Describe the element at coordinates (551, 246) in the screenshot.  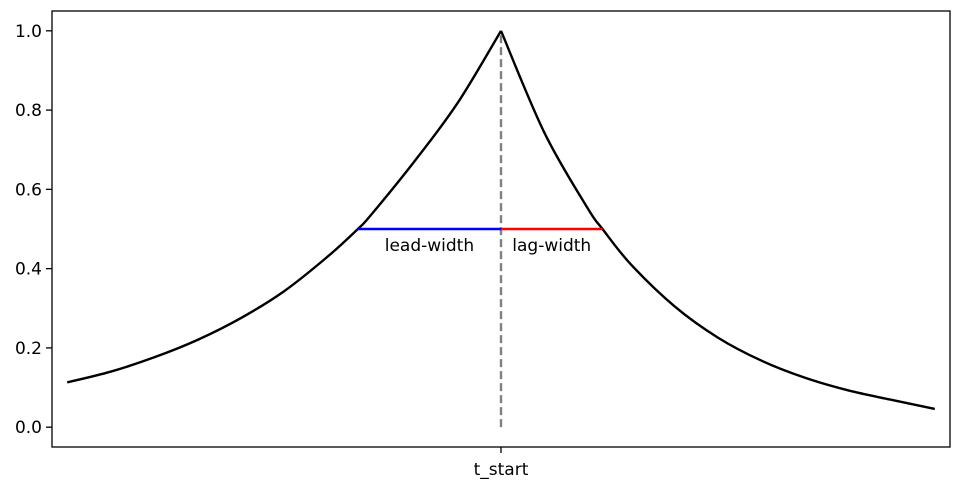
I see `lag-width-label: lag-width` at that location.